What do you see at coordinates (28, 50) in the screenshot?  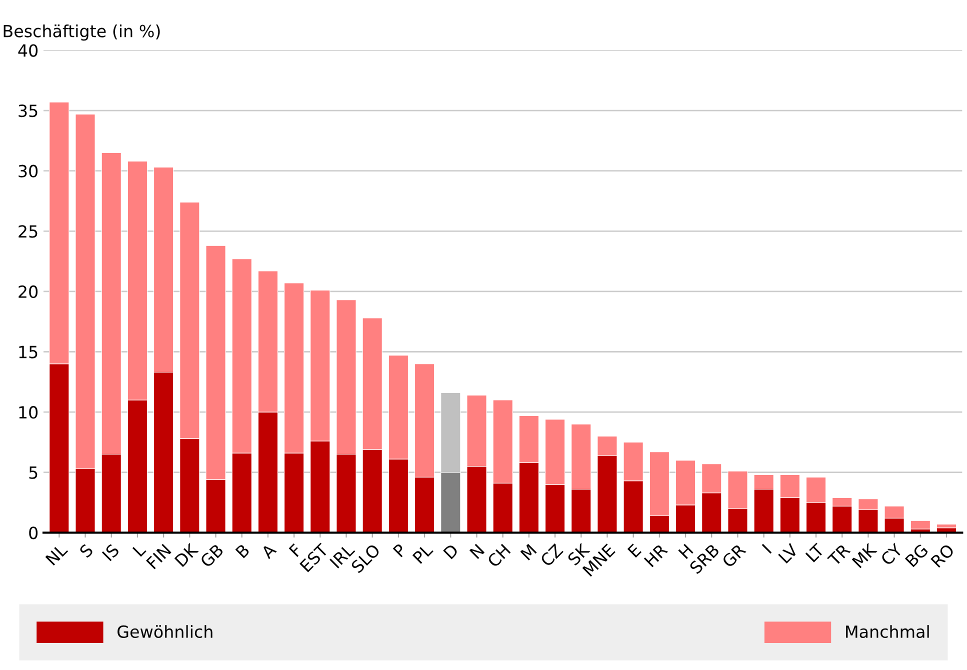 I see `y-tick-label: 40` at bounding box center [28, 50].